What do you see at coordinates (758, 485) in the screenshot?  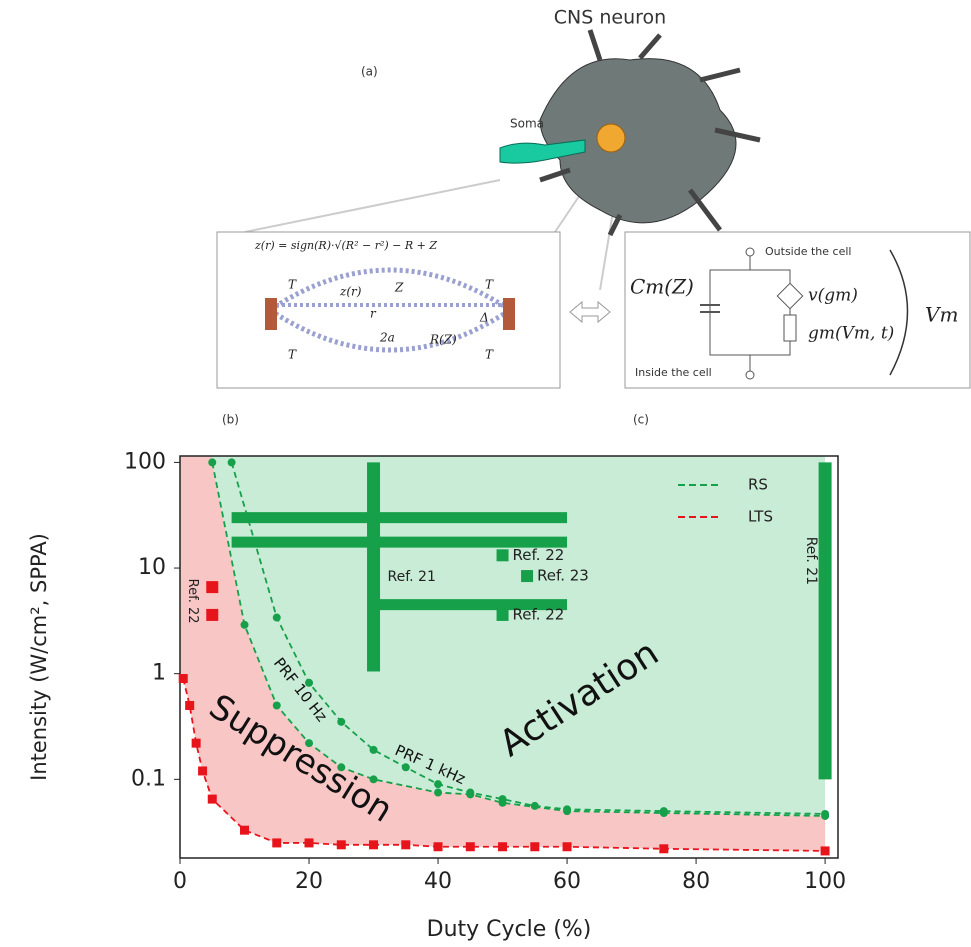 I see `legend-label: RS` at bounding box center [758, 485].